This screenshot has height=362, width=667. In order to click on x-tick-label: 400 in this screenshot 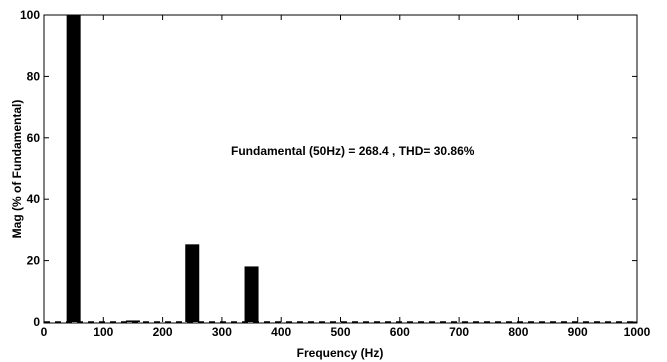, I will do `click(281, 332)`.